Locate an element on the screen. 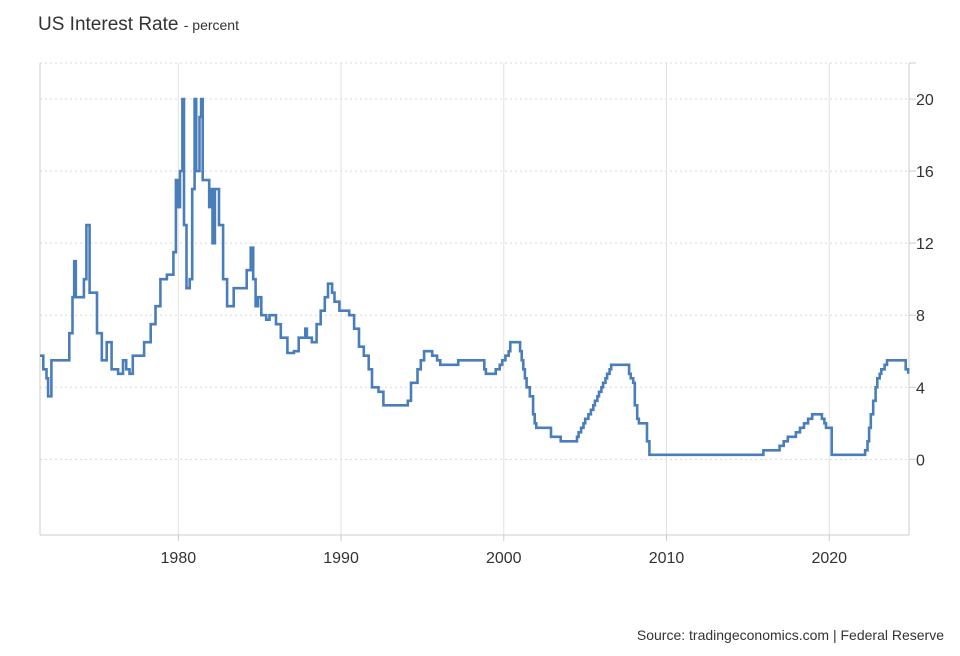 The width and height of the screenshot is (960, 656). x-tick-label: 2000 is located at coordinates (504, 558).